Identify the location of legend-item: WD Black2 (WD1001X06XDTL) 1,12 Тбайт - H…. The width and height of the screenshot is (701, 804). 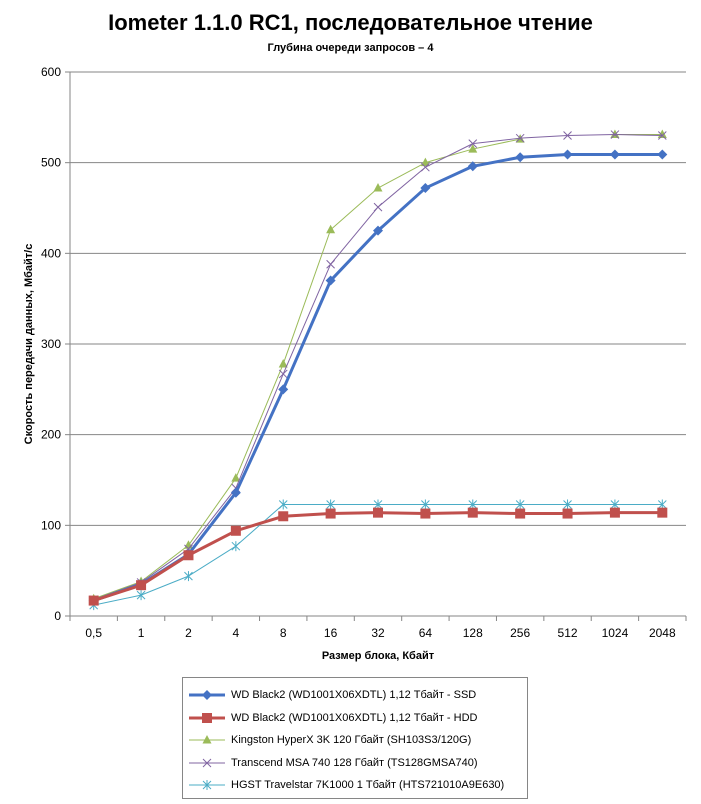
(355, 718).